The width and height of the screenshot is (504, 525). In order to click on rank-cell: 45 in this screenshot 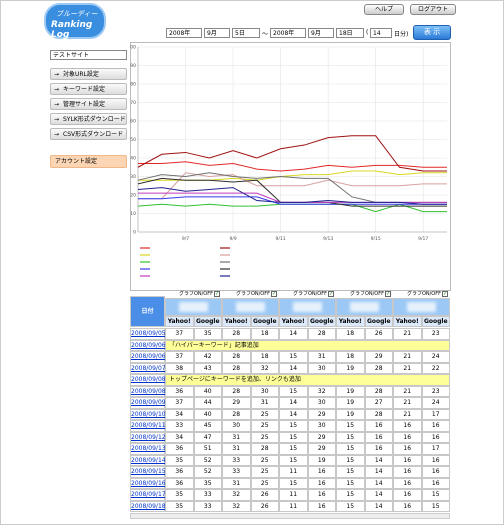, I will do `click(207, 426)`.